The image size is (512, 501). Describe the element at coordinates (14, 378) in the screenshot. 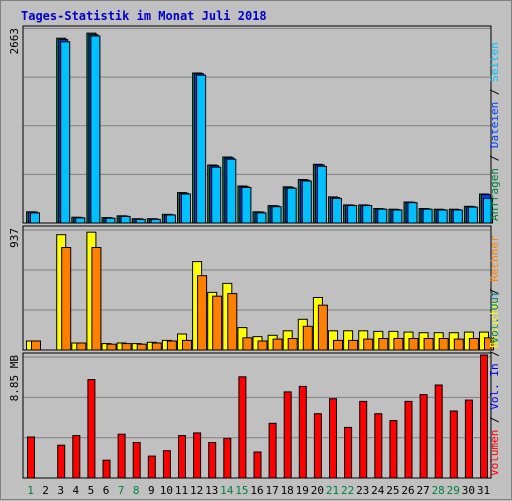

I see `panel-volume-ymax-label: 8.85 MB` at that location.